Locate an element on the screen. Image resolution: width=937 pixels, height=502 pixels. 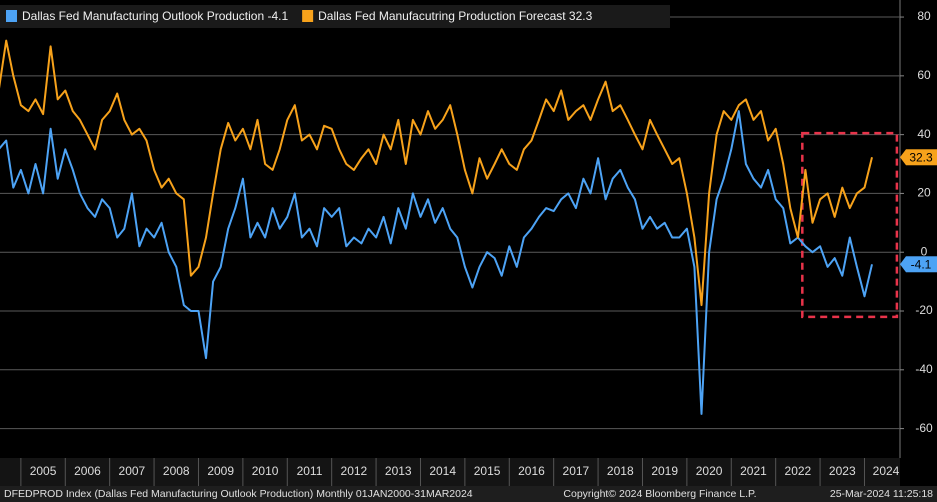
x-tick-label: 2014 is located at coordinates (442, 471).